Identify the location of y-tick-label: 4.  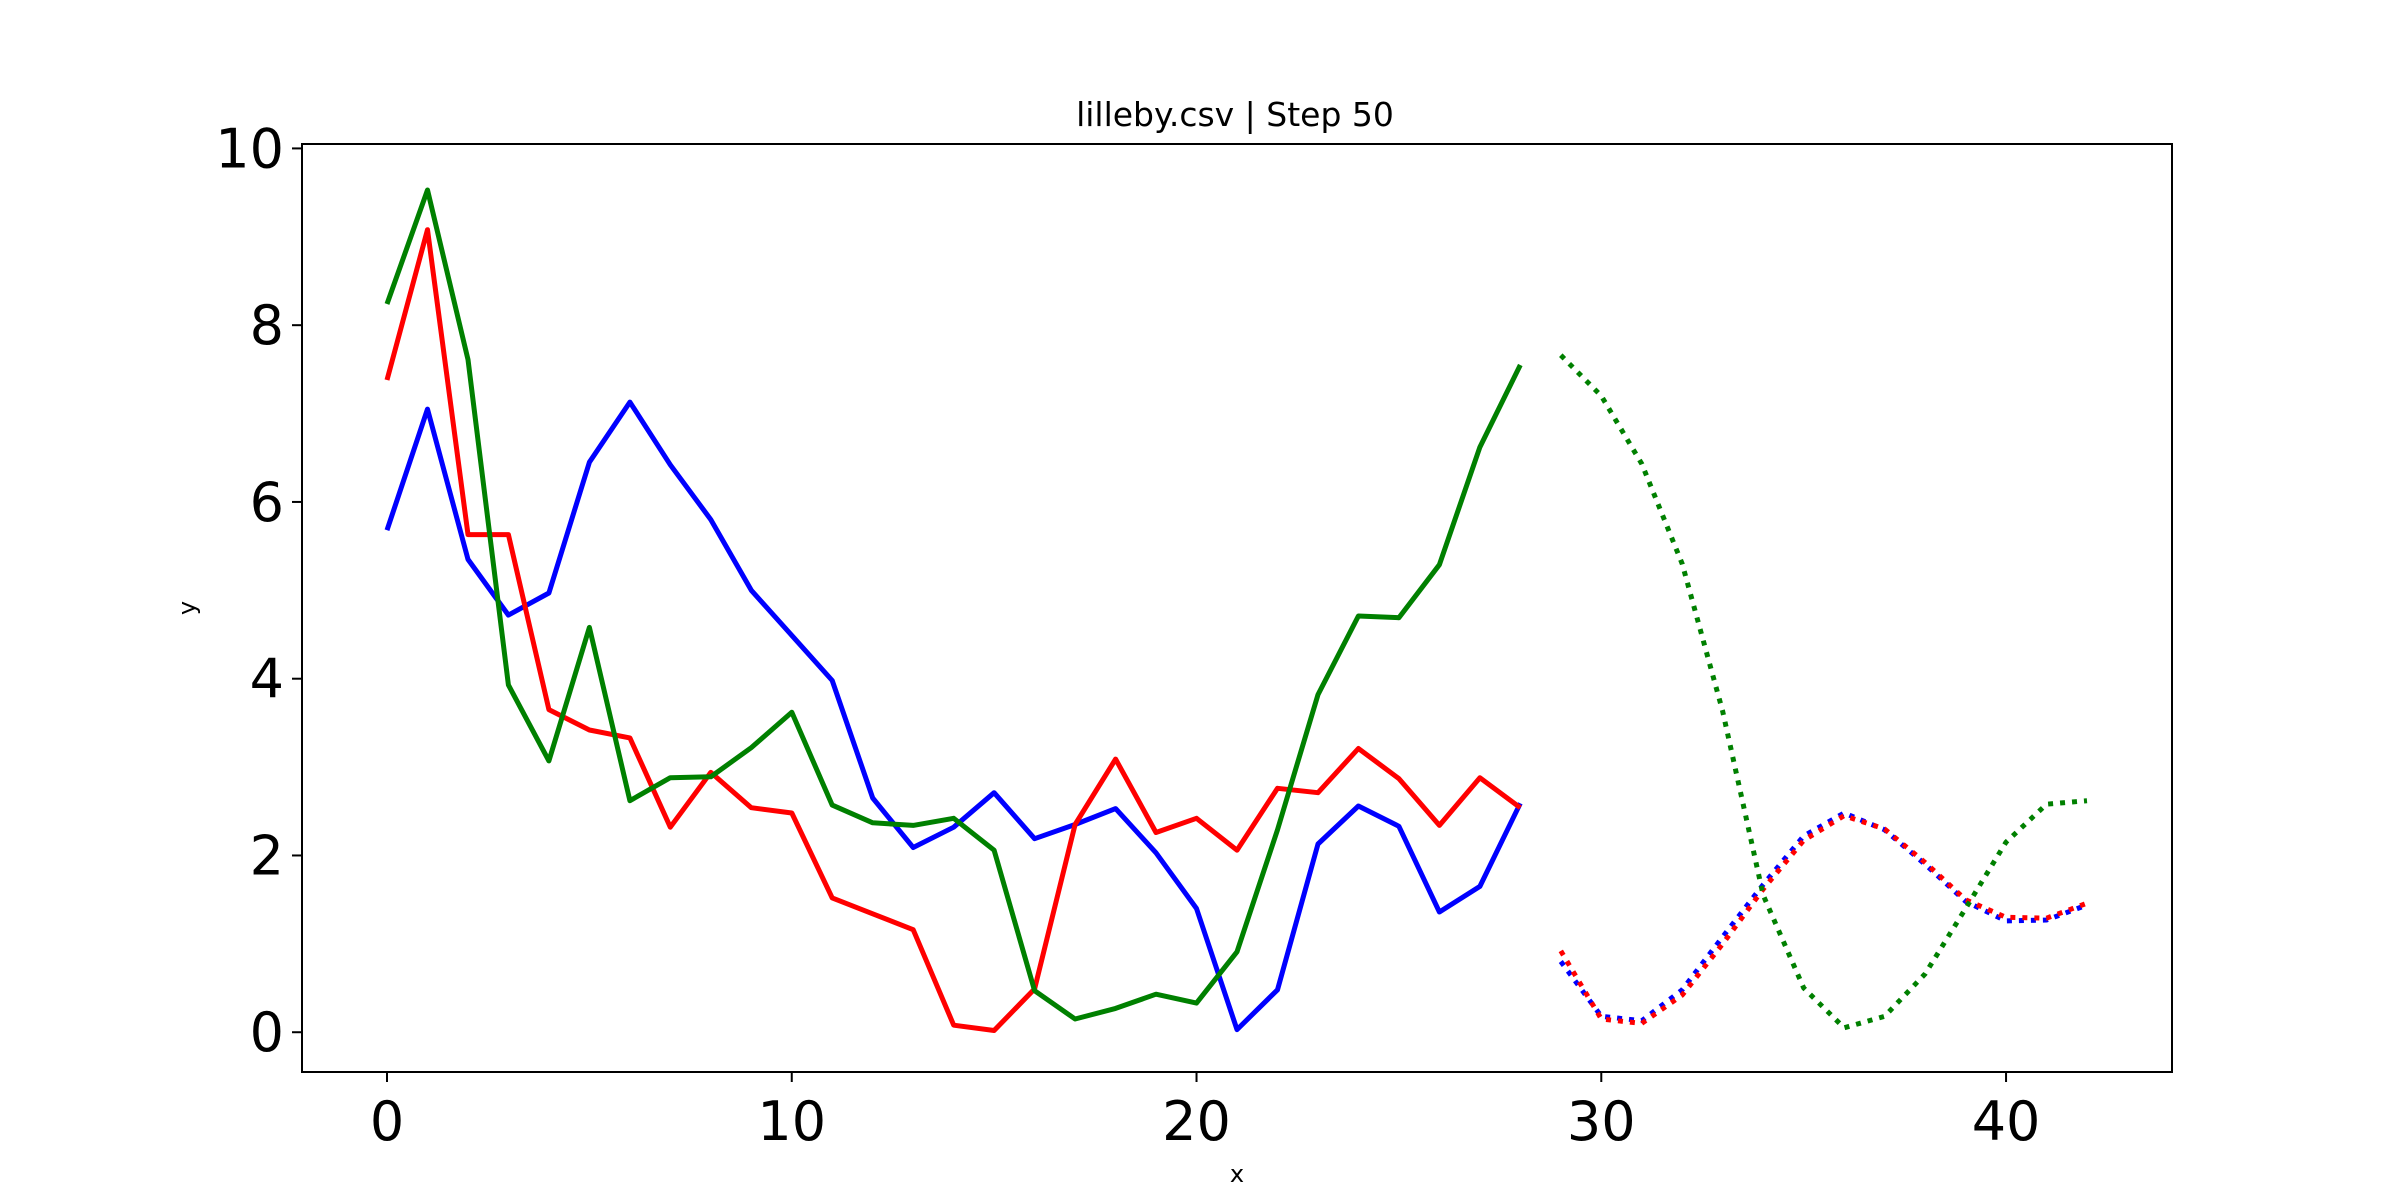
(267, 679).